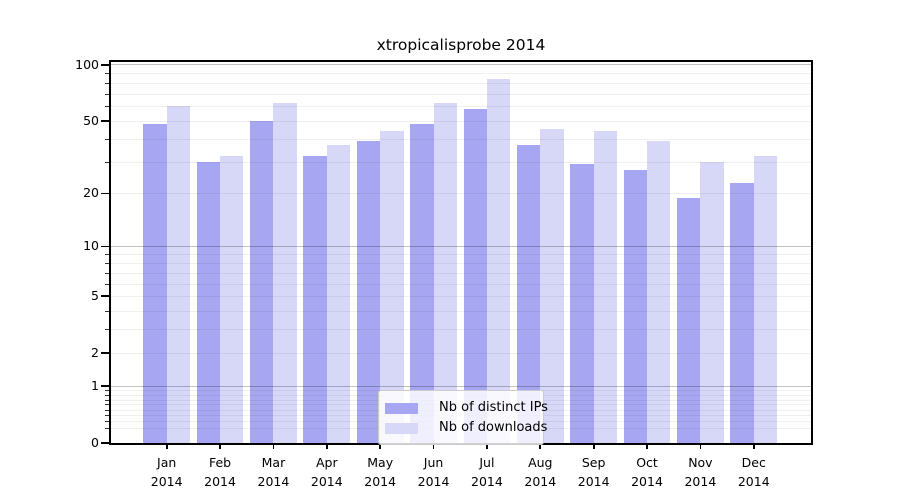 The image size is (900, 500). What do you see at coordinates (540, 472) in the screenshot?
I see `x-tick-label-aug: Aug 2014` at bounding box center [540, 472].